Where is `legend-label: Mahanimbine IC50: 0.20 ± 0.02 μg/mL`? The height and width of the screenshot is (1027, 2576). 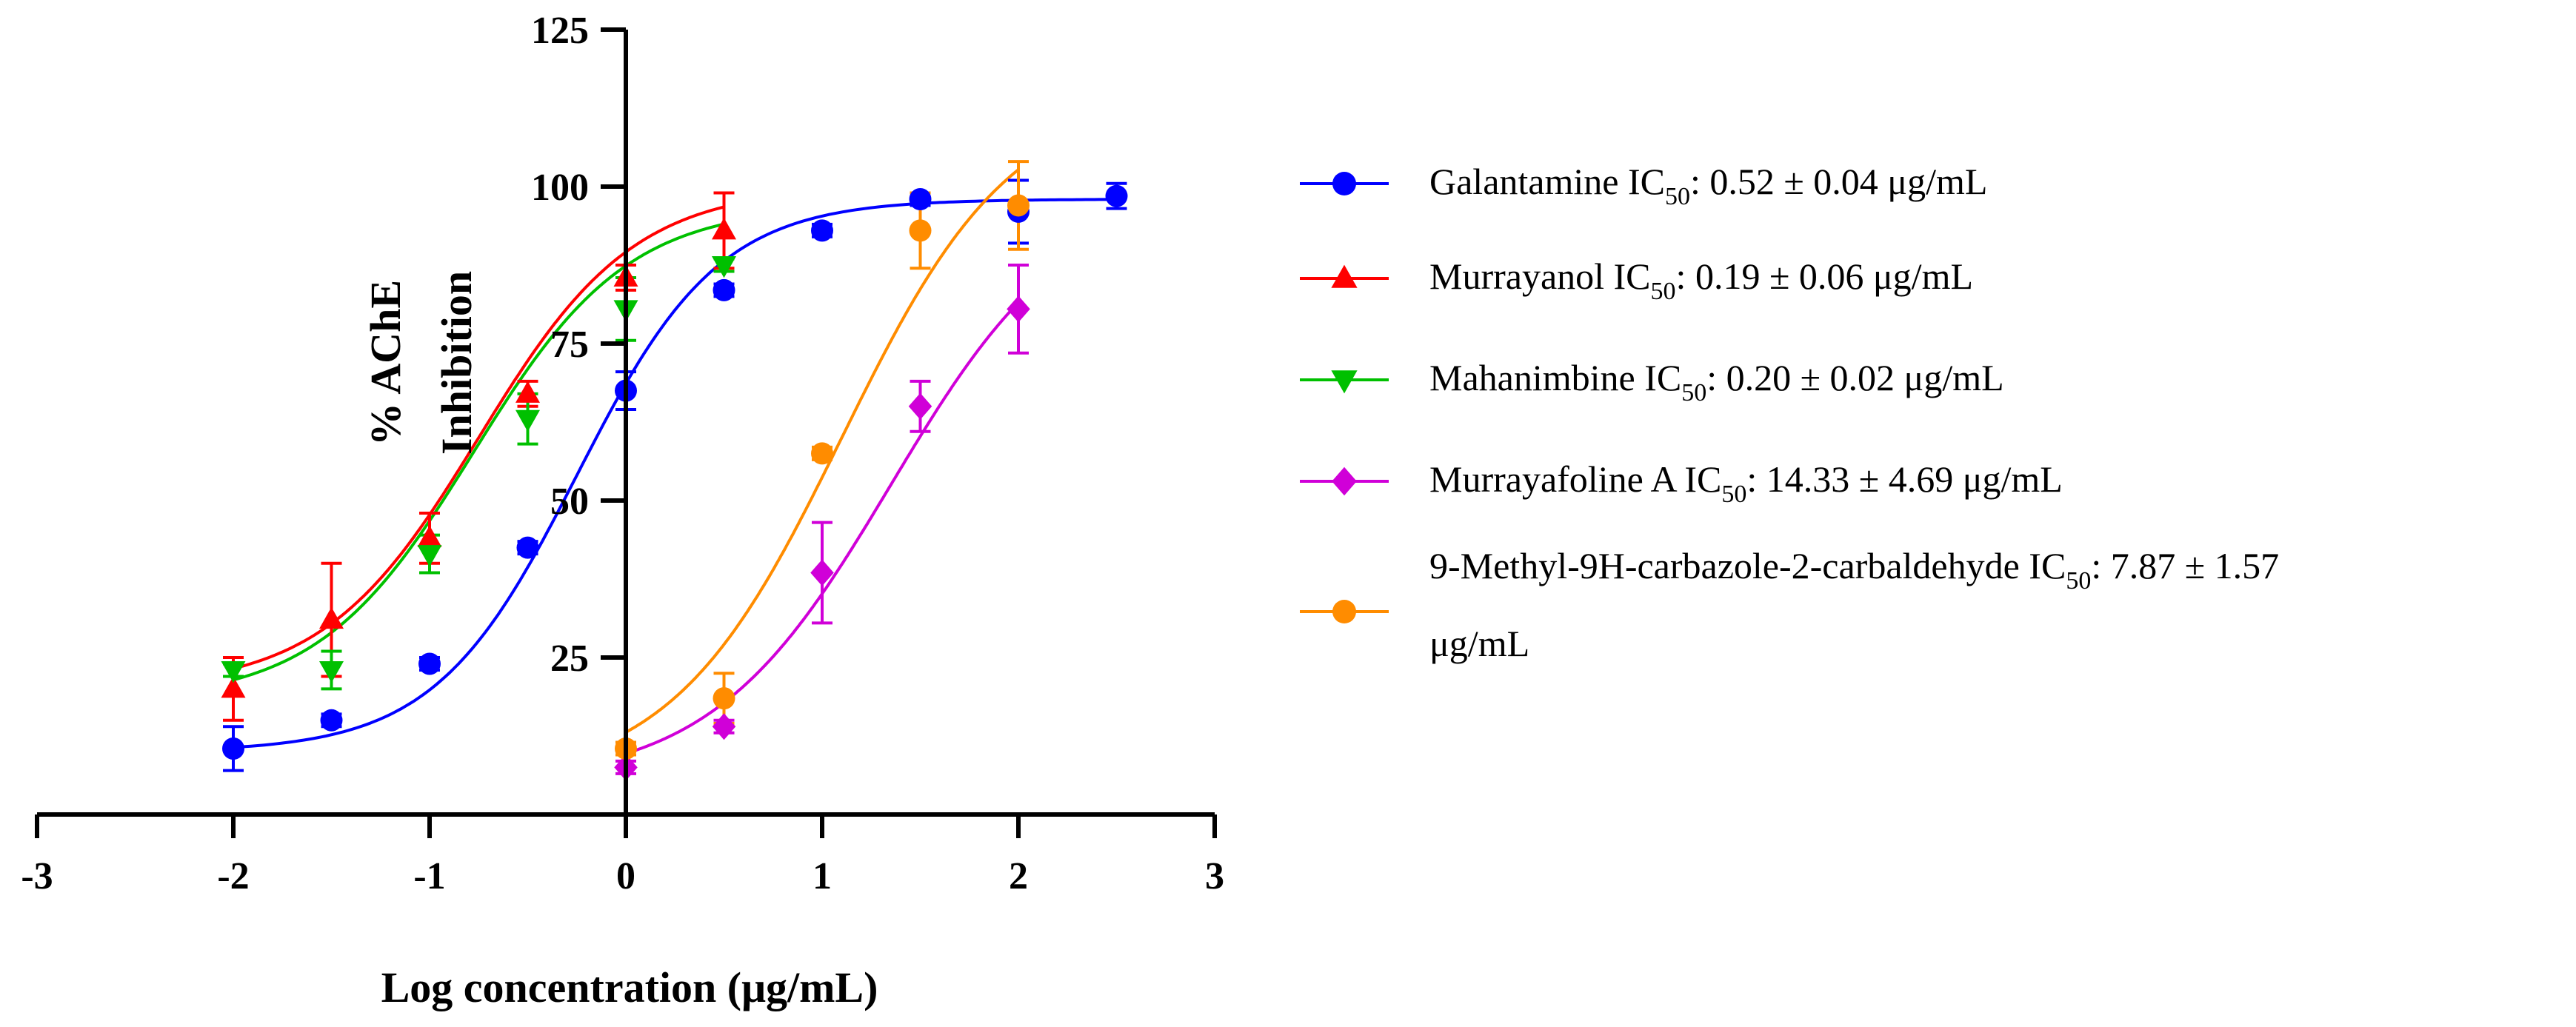
legend-label: Mahanimbine IC50: 0.20 ± 0.02 μg/mL is located at coordinates (1716, 382).